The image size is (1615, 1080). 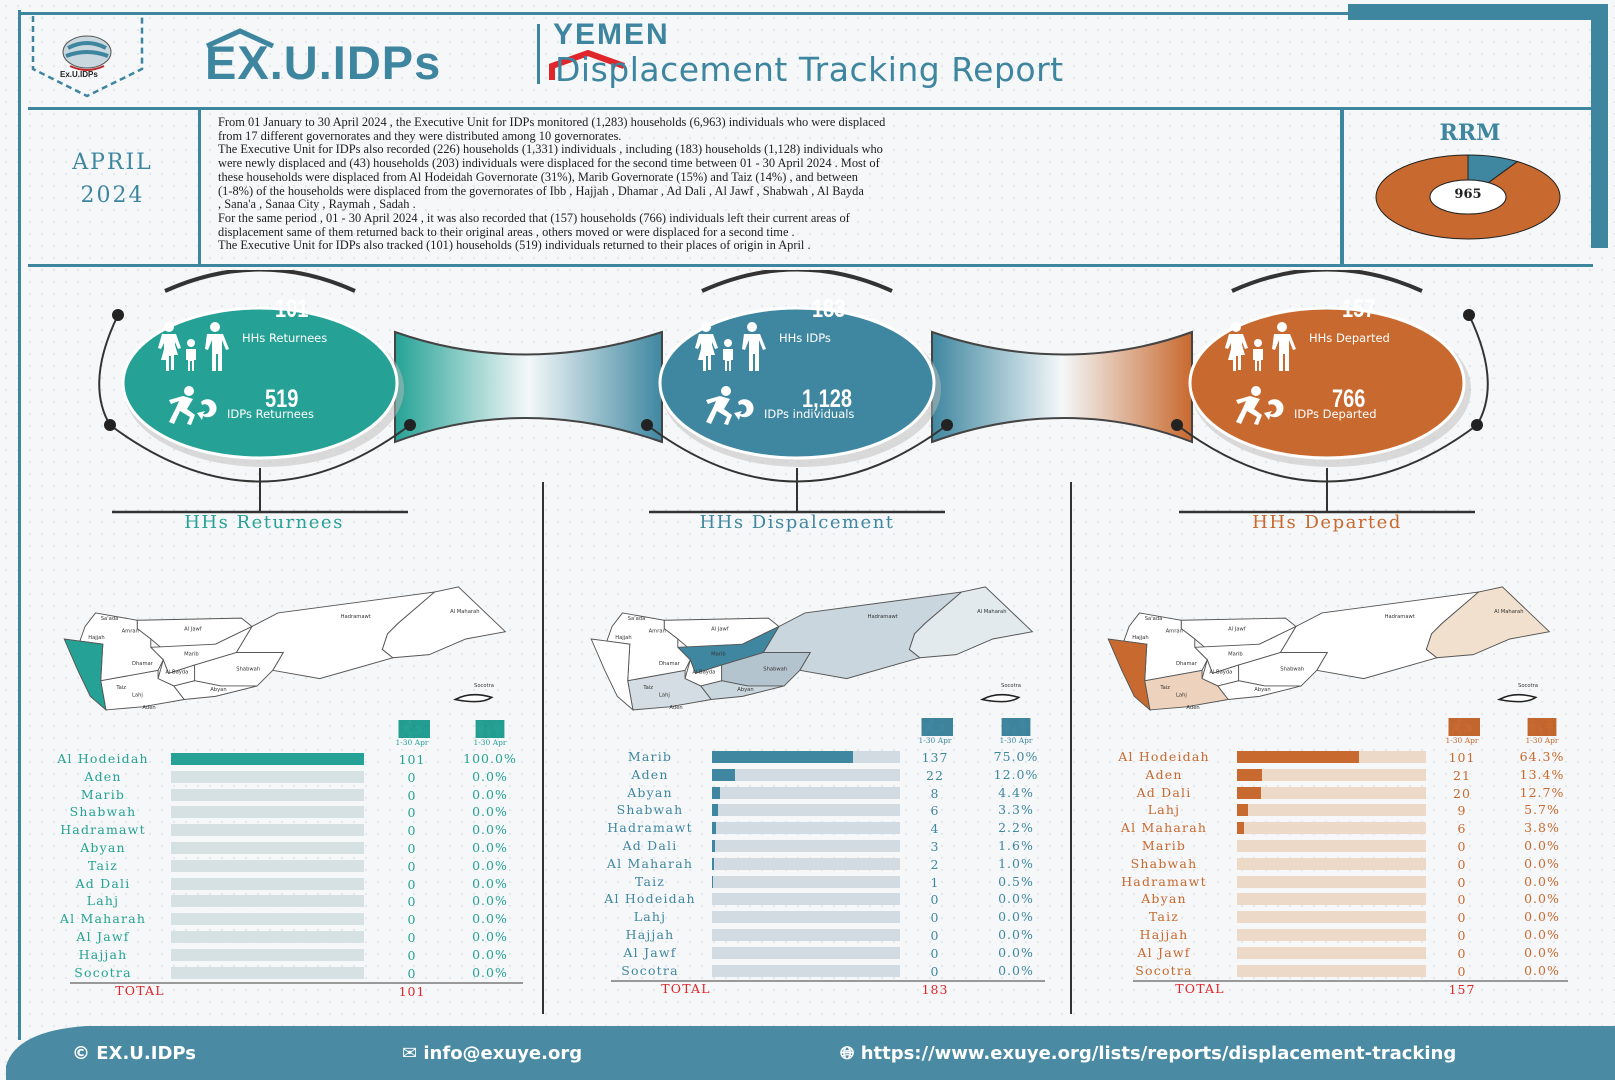 I want to click on departed-hh-label: HHs Departed, so click(x=1349, y=338).